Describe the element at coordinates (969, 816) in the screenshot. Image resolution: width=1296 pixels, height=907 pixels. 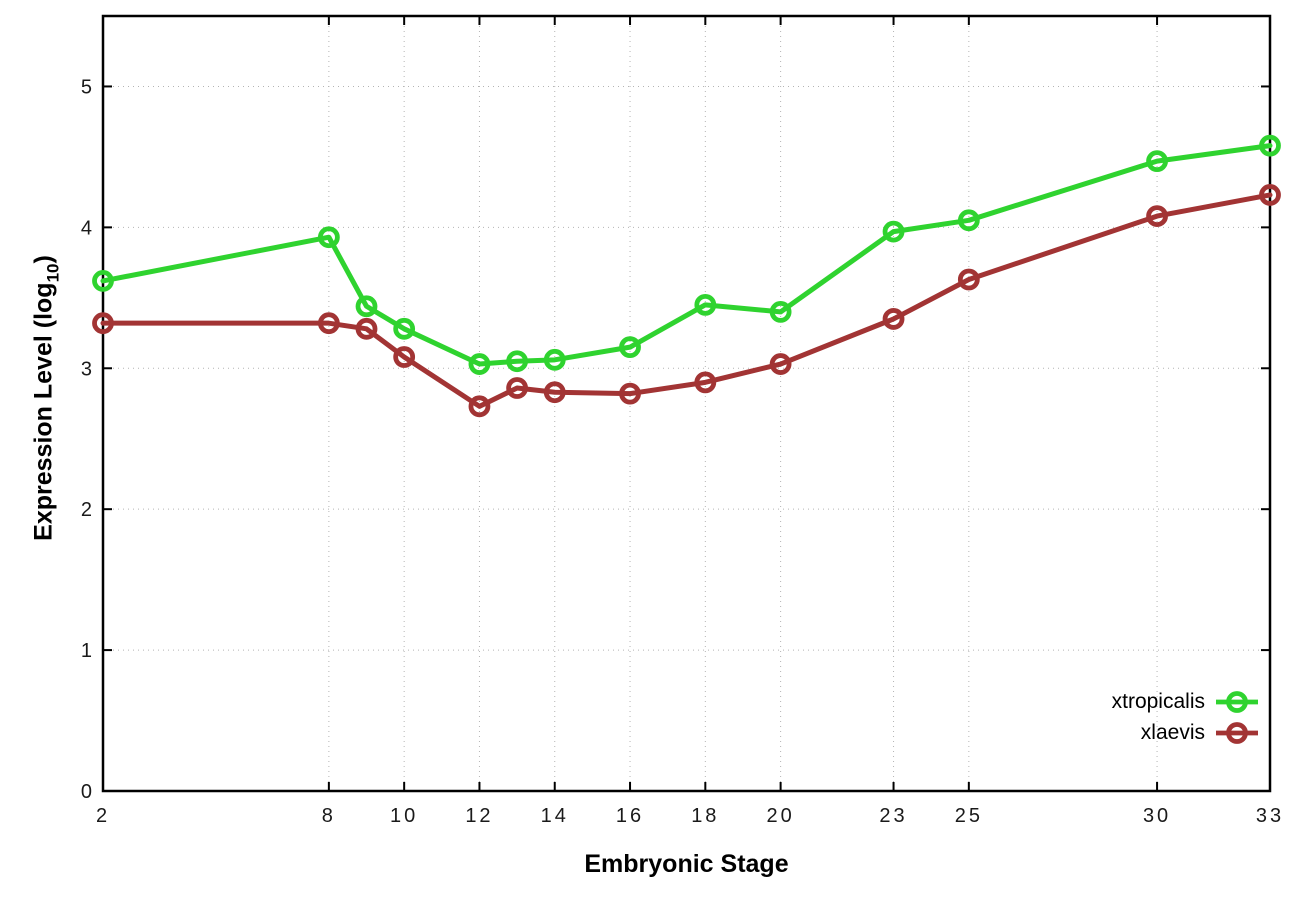
I see `x-tick-label: 25` at that location.